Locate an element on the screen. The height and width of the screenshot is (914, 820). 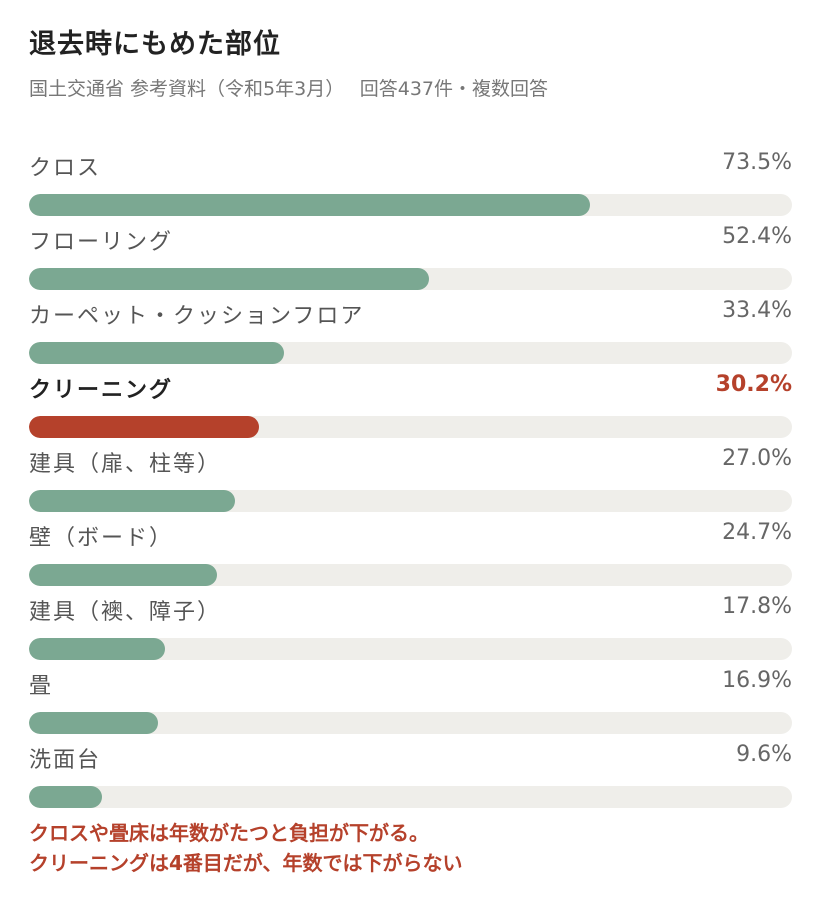
category-label: 畳 is located at coordinates (41, 686).